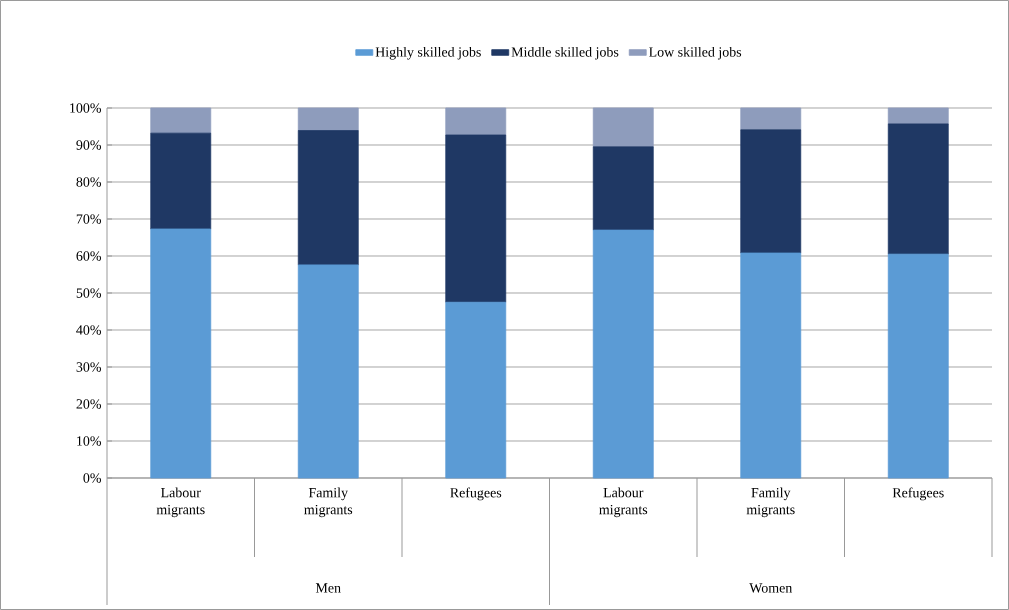 Image resolution: width=1009 pixels, height=610 pixels. I want to click on y-tick-label: 80%, so click(88, 182).